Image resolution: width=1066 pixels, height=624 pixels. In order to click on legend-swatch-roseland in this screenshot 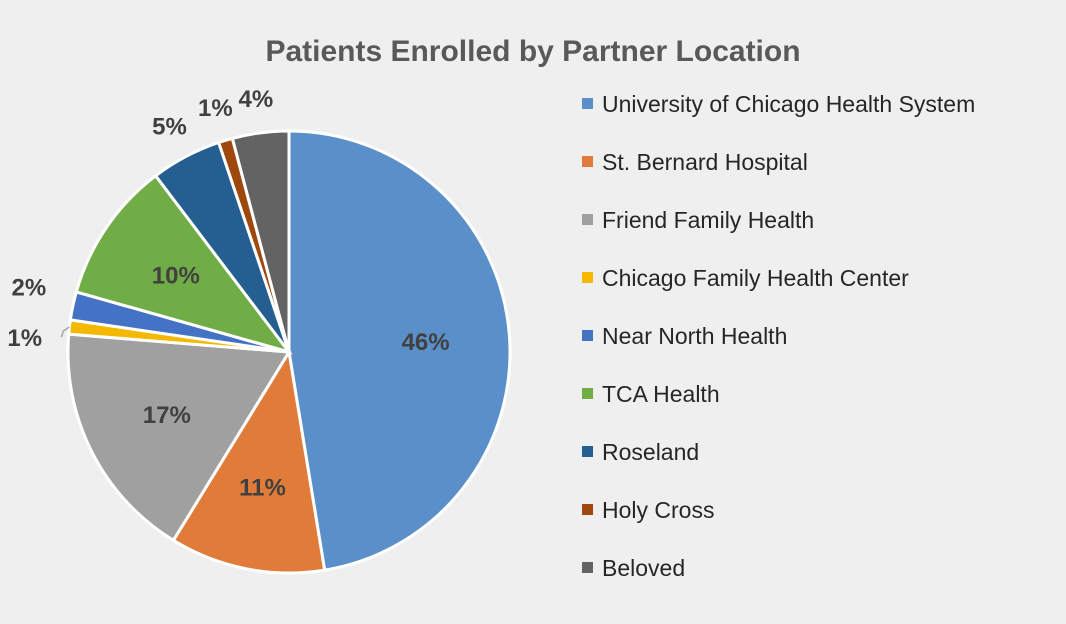, I will do `click(587, 451)`.